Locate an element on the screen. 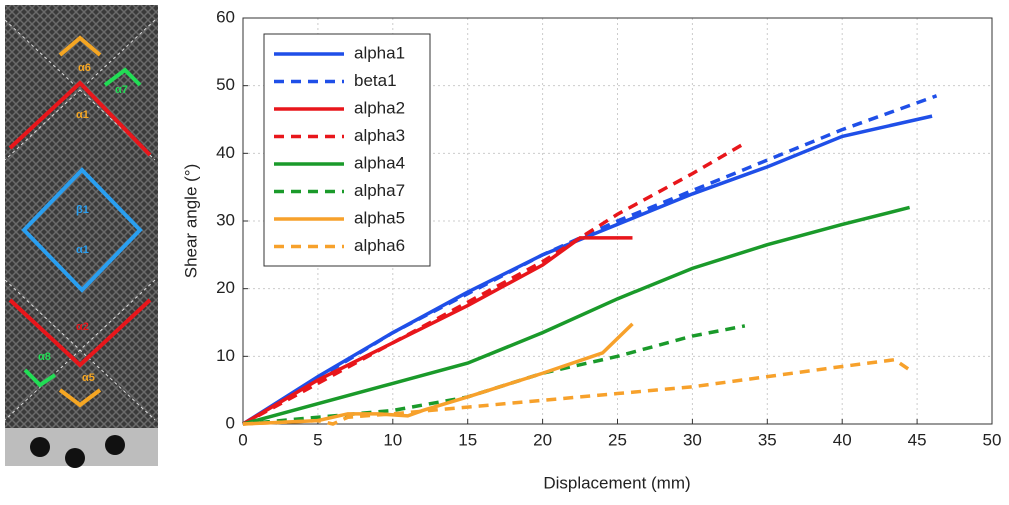 This screenshot has height=505, width=1009. y-tick-label: 30 is located at coordinates (225, 219).